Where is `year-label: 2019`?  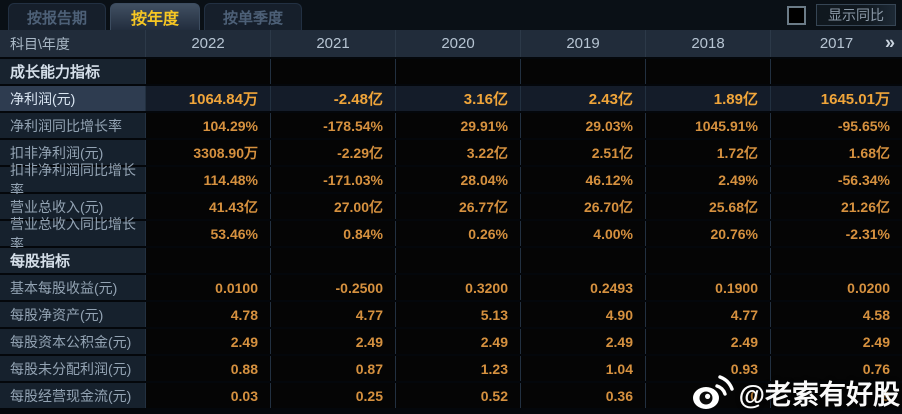 year-label: 2019 is located at coordinates (583, 43).